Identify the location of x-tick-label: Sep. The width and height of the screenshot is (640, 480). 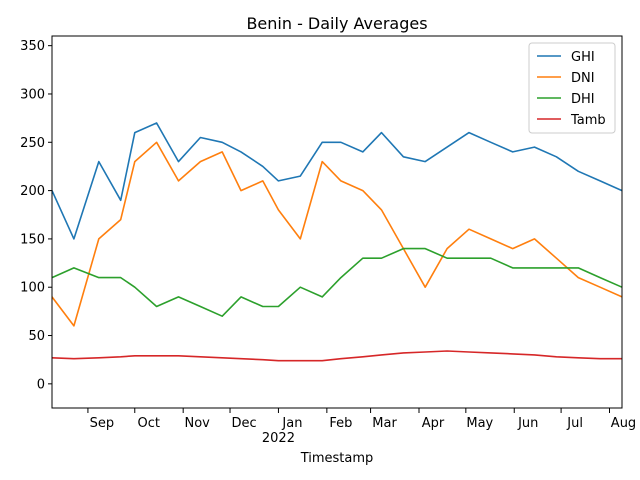
(102, 423).